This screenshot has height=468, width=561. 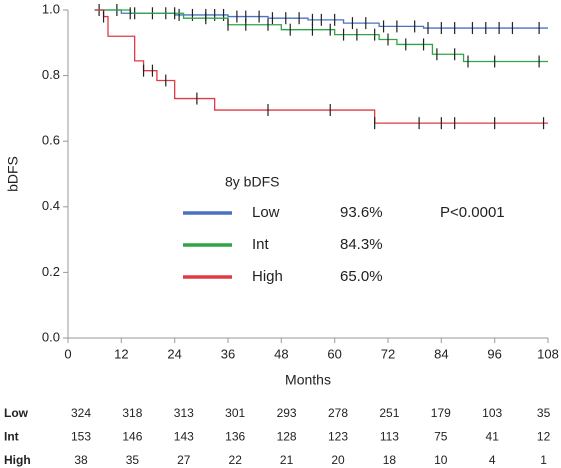 What do you see at coordinates (51, 271) in the screenshot?
I see `y-tick-label: 0.2` at bounding box center [51, 271].